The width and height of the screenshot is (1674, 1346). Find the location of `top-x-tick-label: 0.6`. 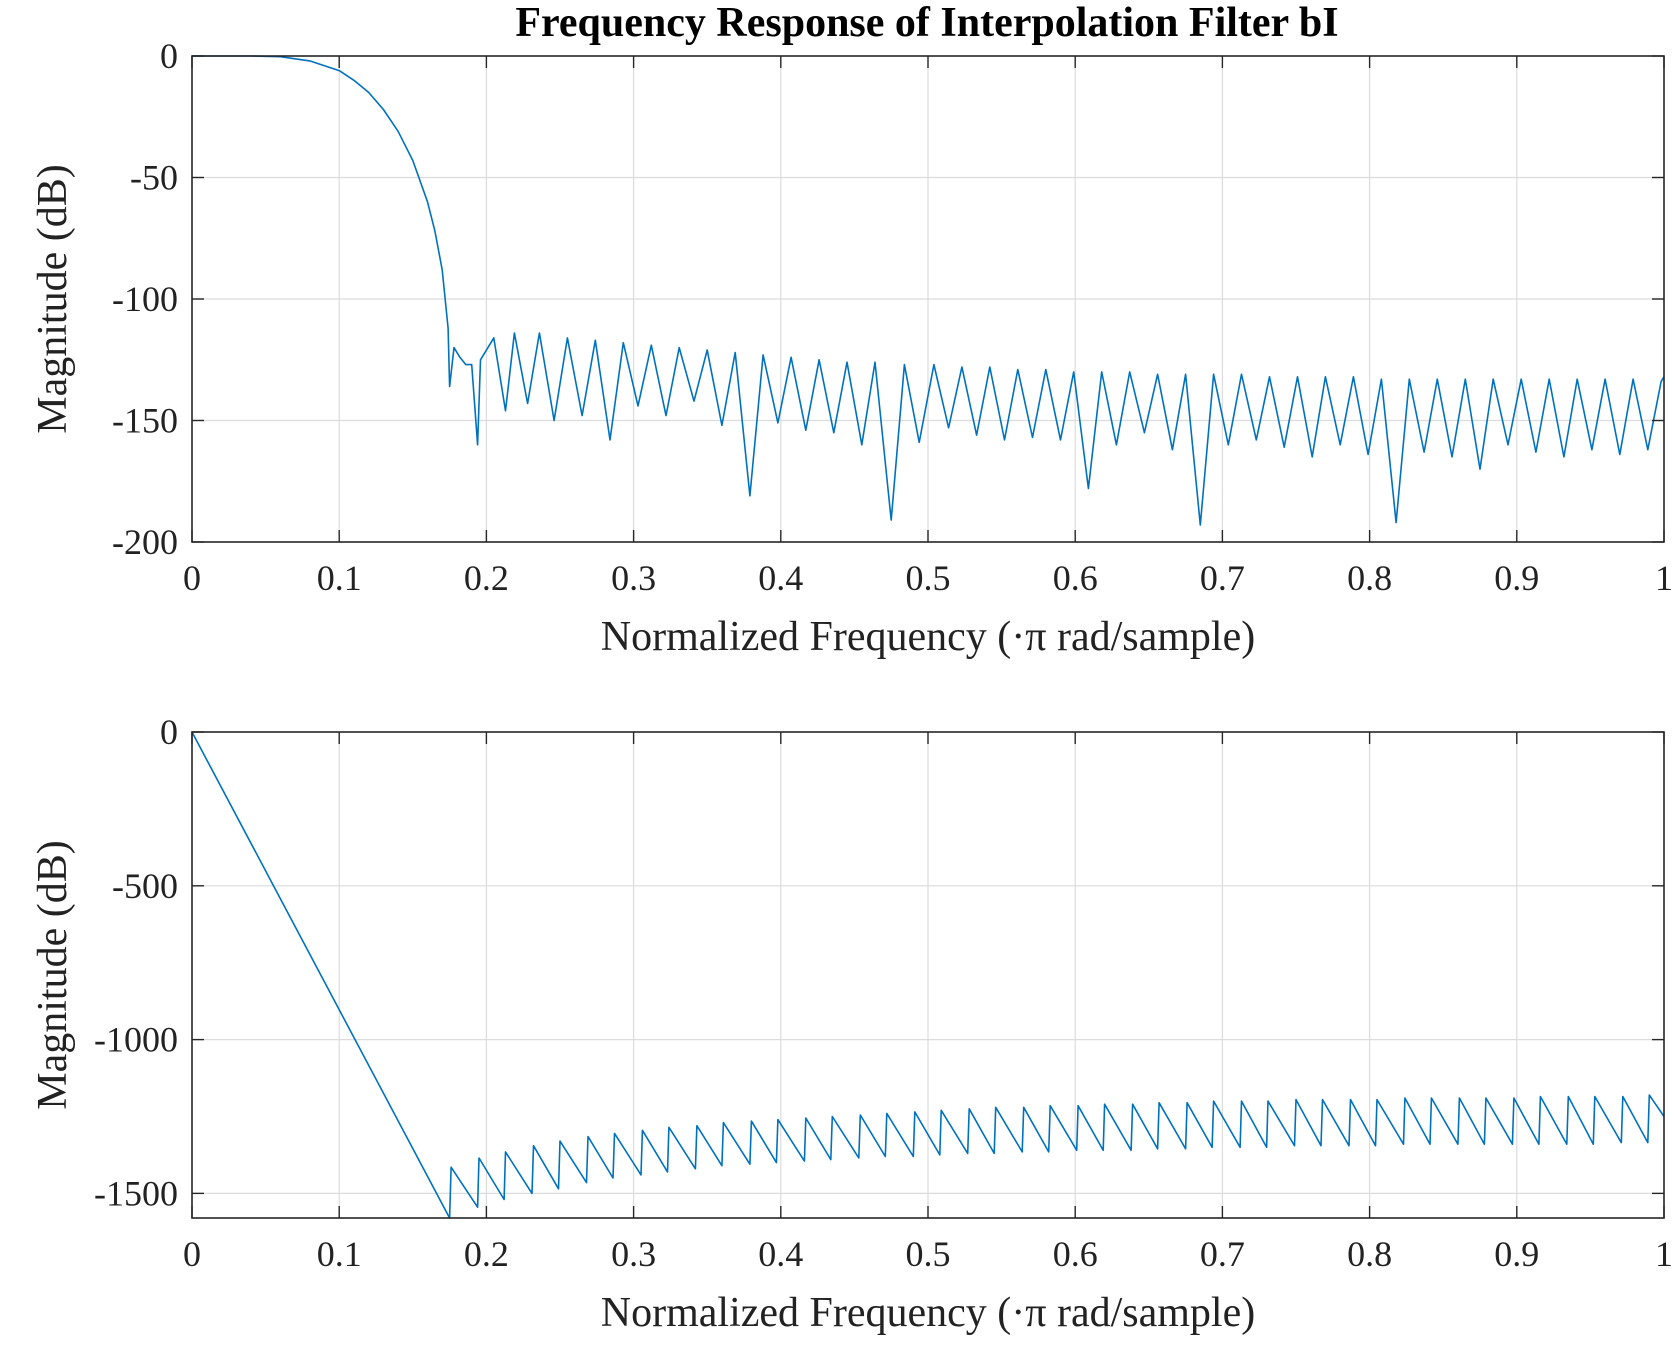

top-x-tick-label: 0.6 is located at coordinates (1075, 578).